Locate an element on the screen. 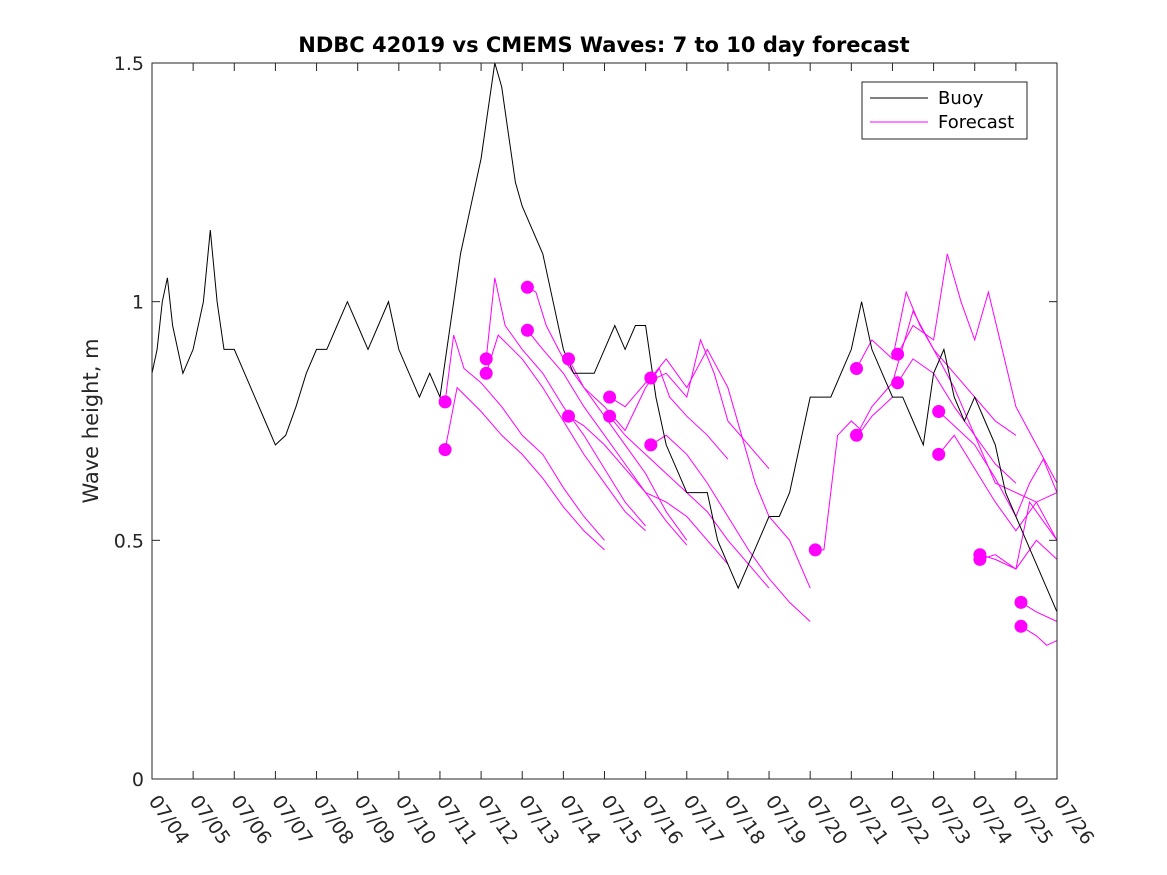  y-tick-label: 0.5 is located at coordinates (129, 541).